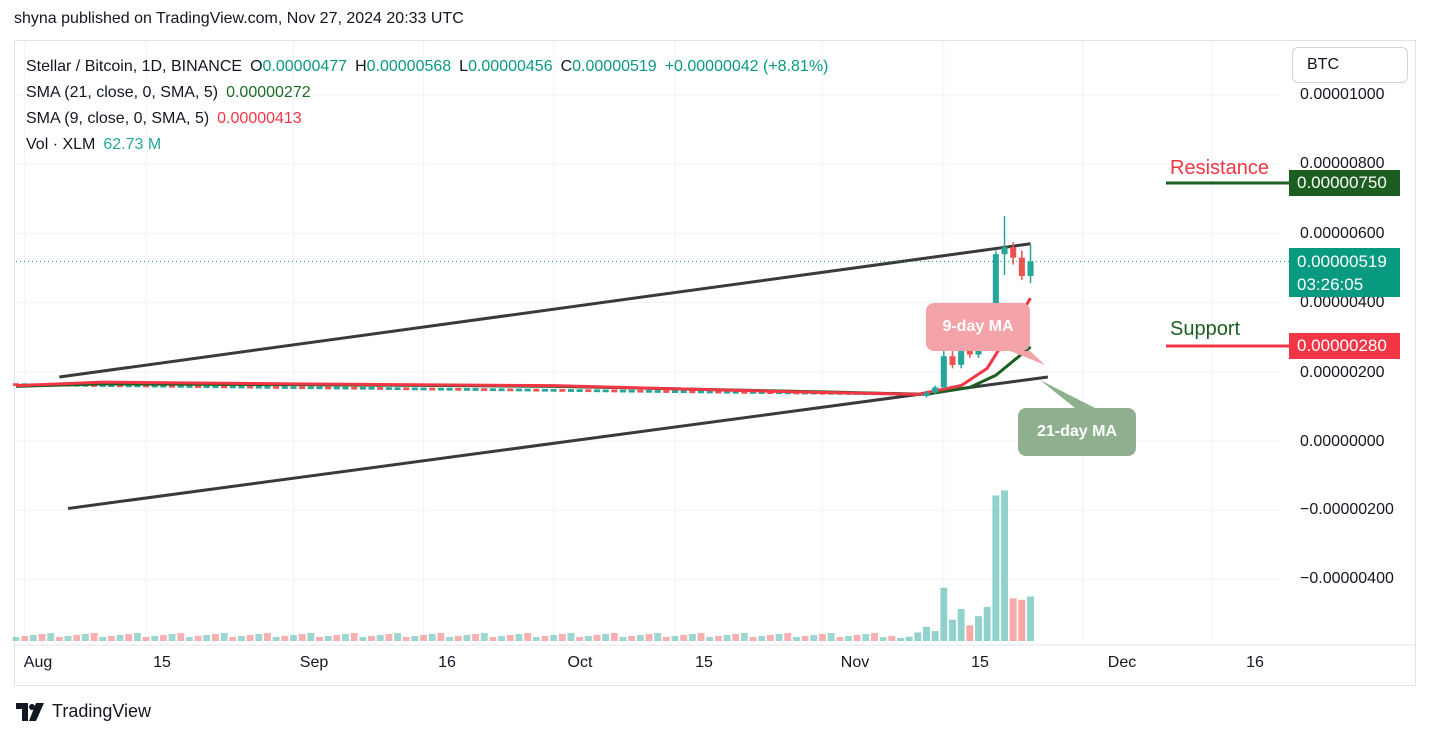 This screenshot has height=738, width=1431. I want to click on ma21-callout: 21-day MA, so click(1077, 432).